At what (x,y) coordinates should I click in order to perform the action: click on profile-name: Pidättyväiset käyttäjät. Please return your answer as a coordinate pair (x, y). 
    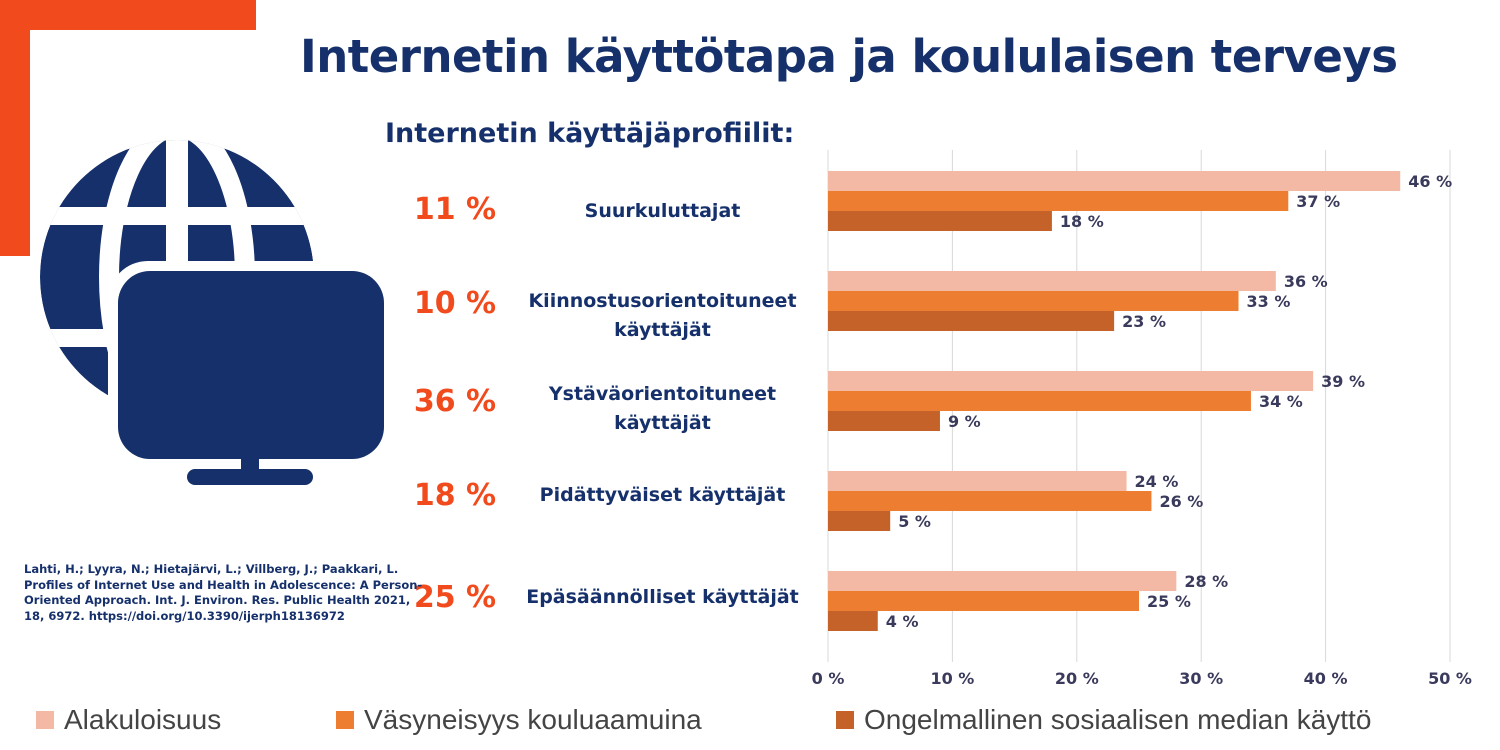
    Looking at the image, I should click on (662, 495).